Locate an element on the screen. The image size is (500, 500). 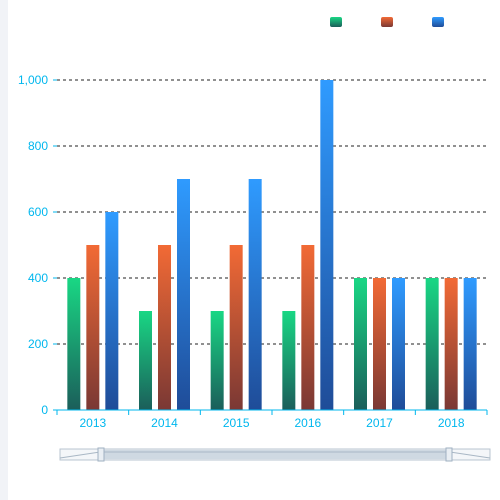
x-tick-label: 2015 is located at coordinates (236, 423).